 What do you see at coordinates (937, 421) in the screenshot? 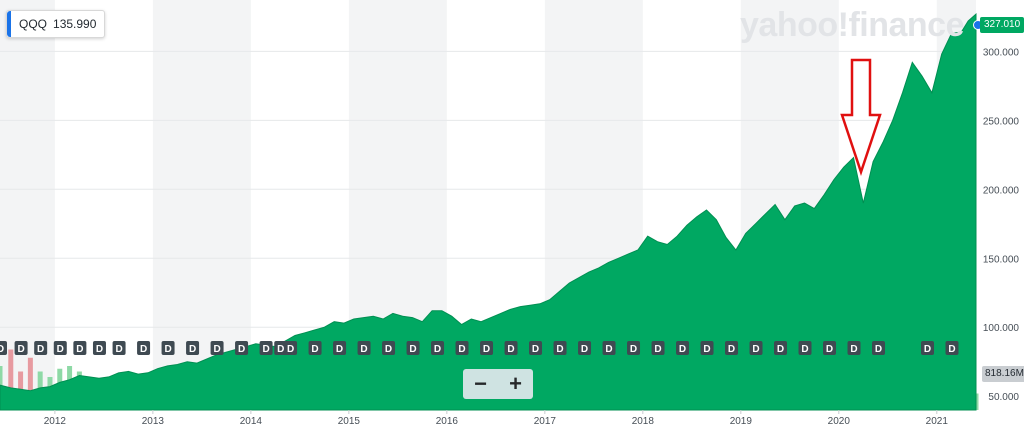
I see `x-tick-label: 2021` at bounding box center [937, 421].